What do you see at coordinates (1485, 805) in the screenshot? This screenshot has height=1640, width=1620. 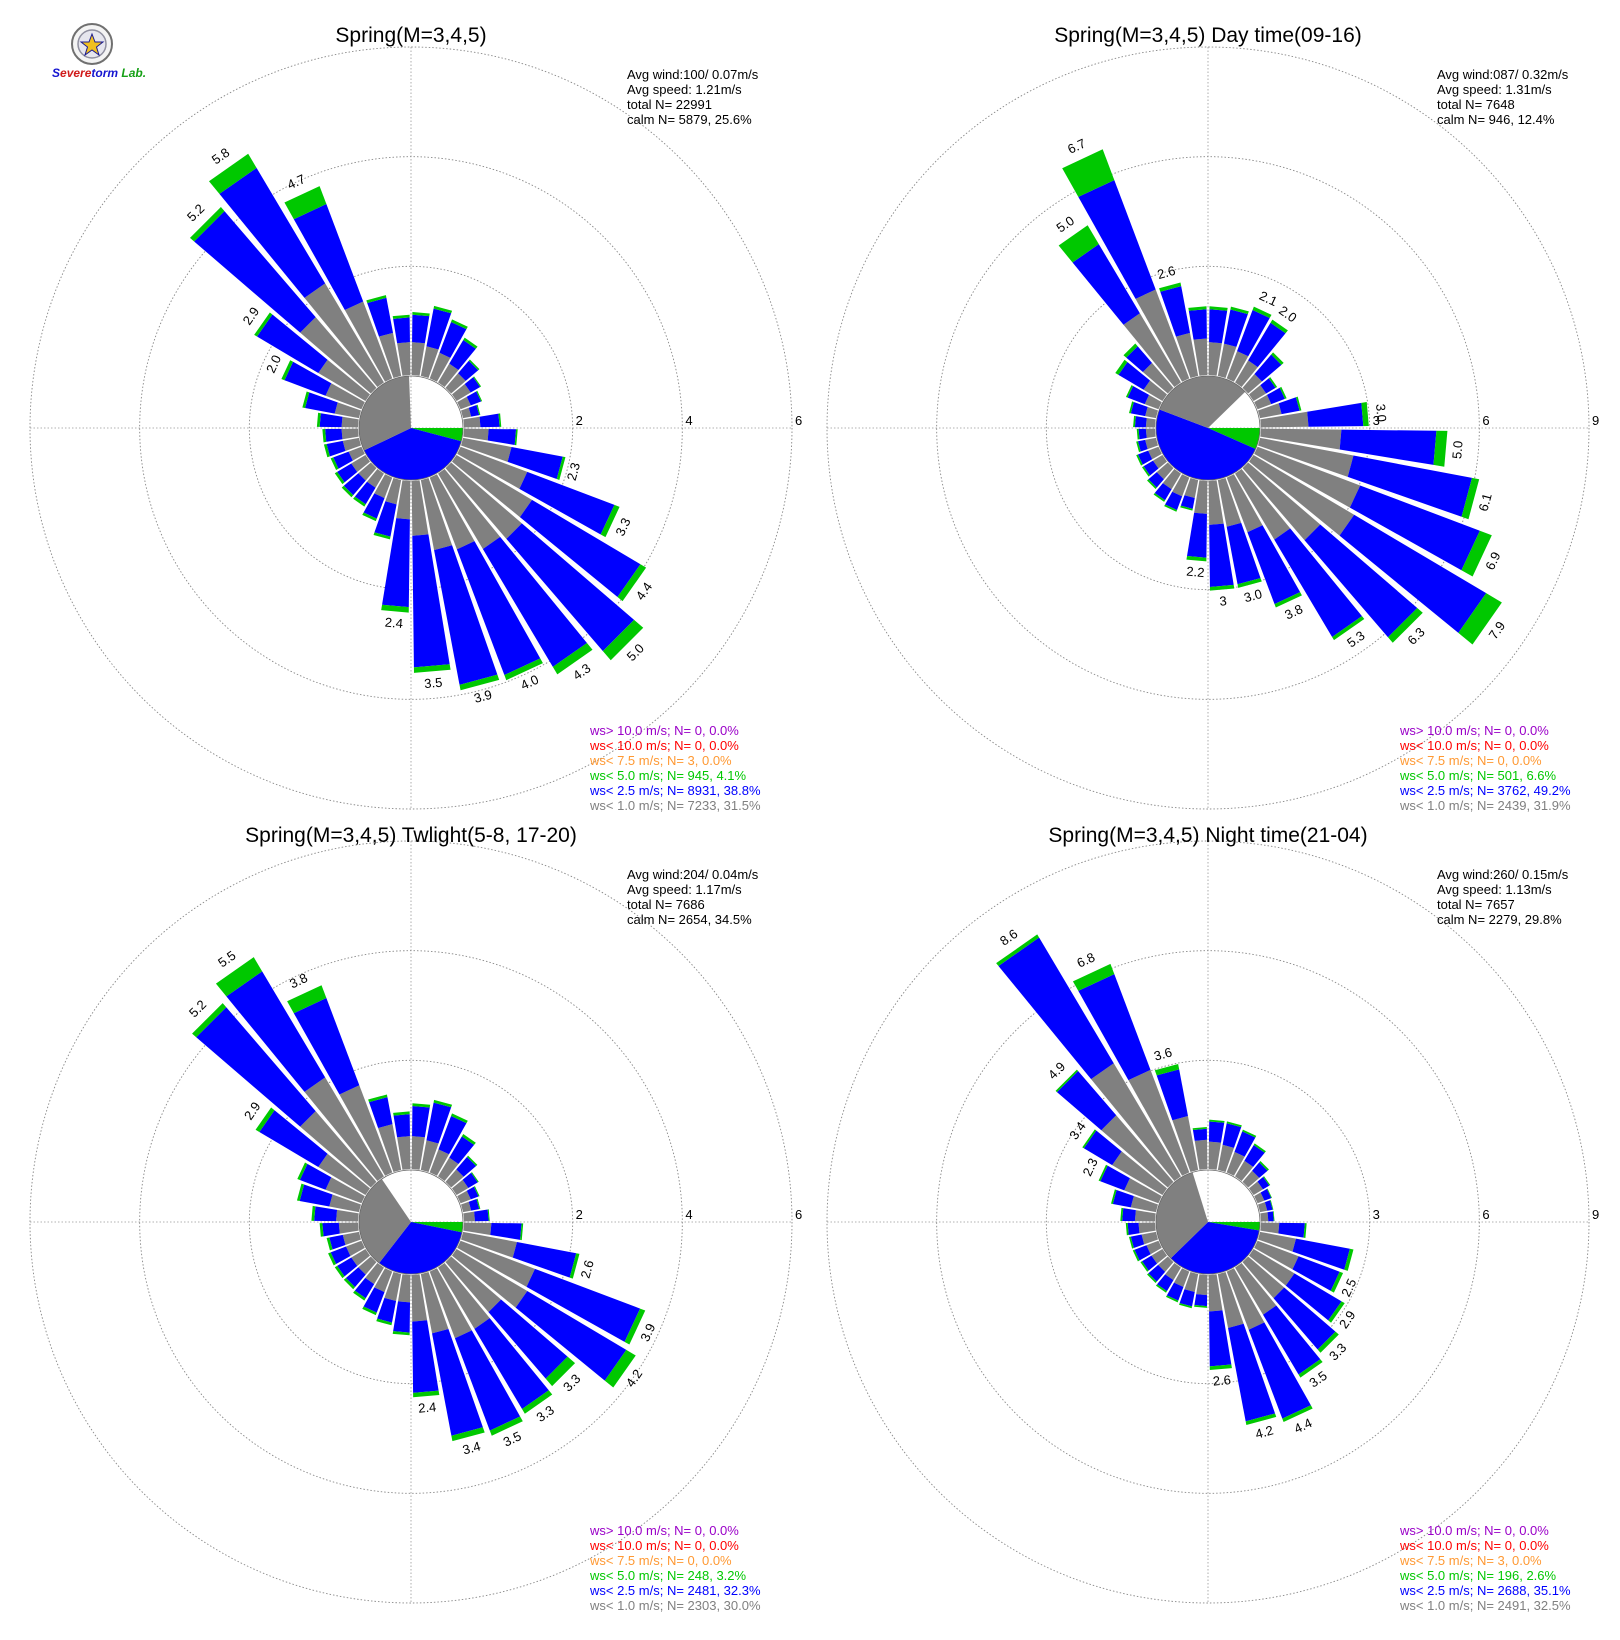 I see `legend-entry: ws< 1.0 m/s; N= 2439, 31.9%` at bounding box center [1485, 805].